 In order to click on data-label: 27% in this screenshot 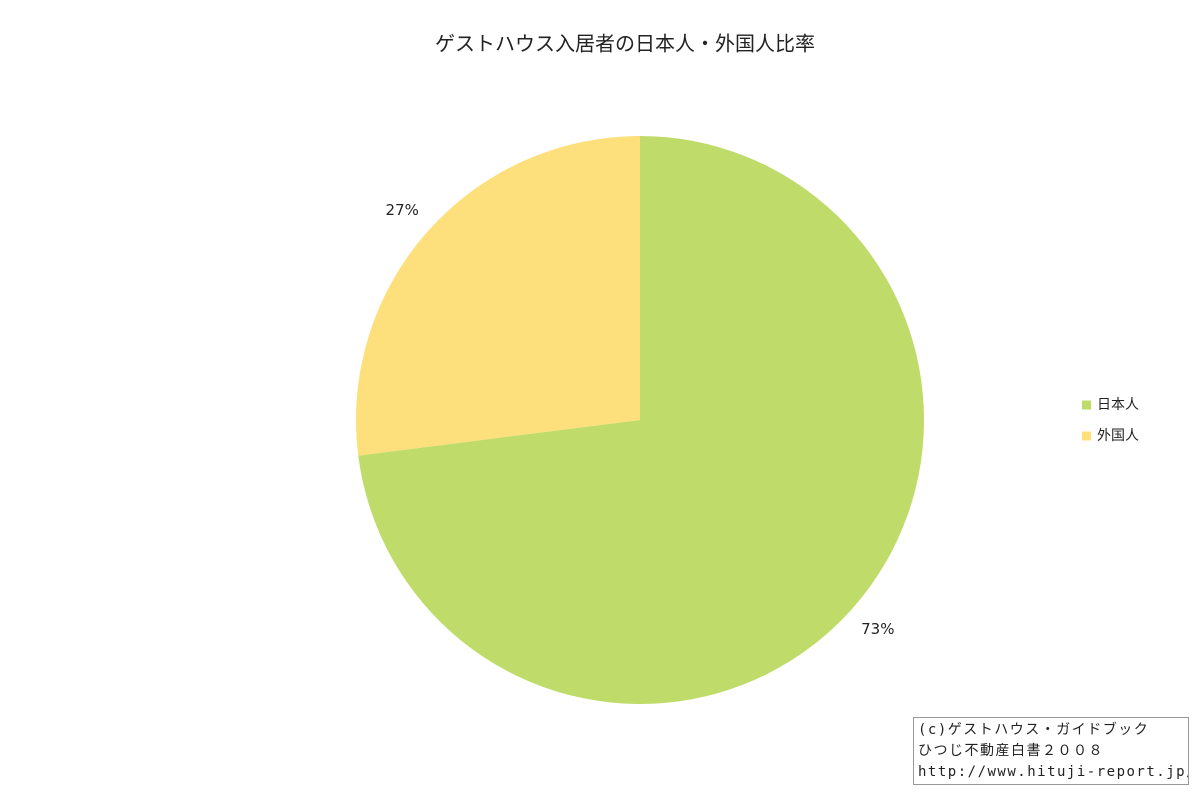, I will do `click(402, 210)`.